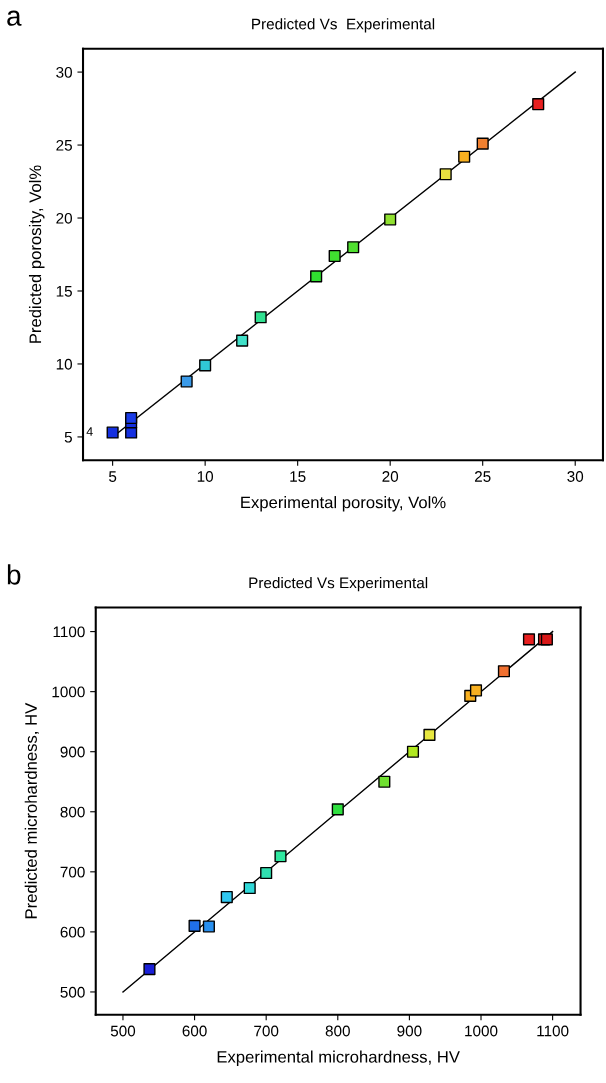 The width and height of the screenshot is (606, 1083). What do you see at coordinates (205, 476) in the screenshot?
I see `x-tick-label: 10` at bounding box center [205, 476].